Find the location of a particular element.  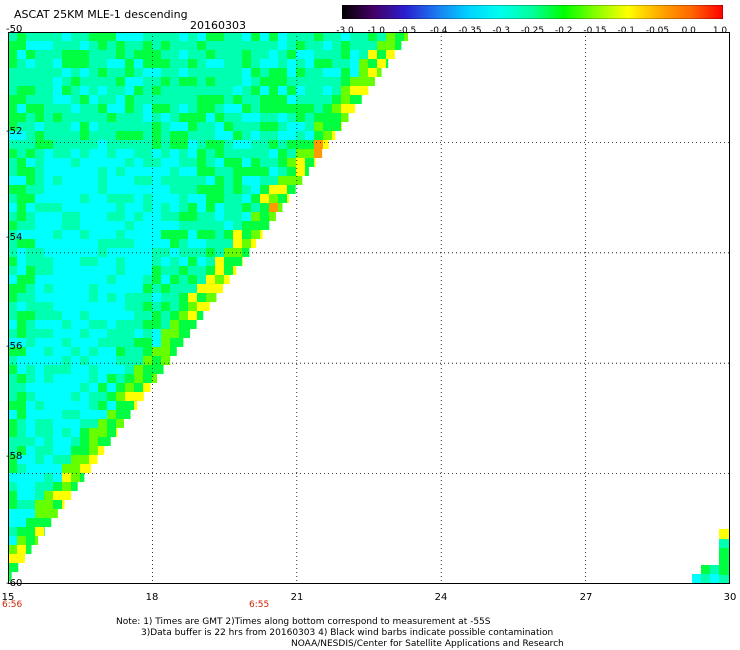

lon-label: 27 is located at coordinates (586, 597).